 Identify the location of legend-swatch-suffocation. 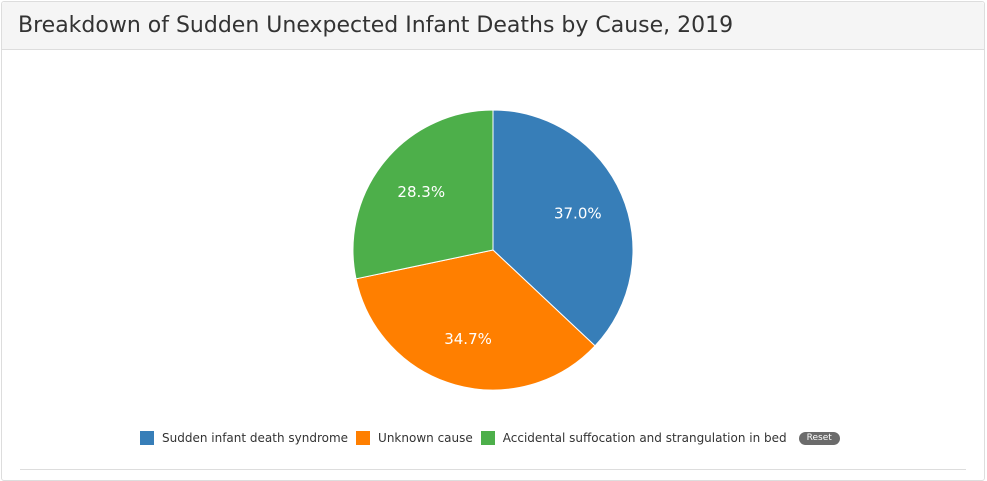
(487, 438).